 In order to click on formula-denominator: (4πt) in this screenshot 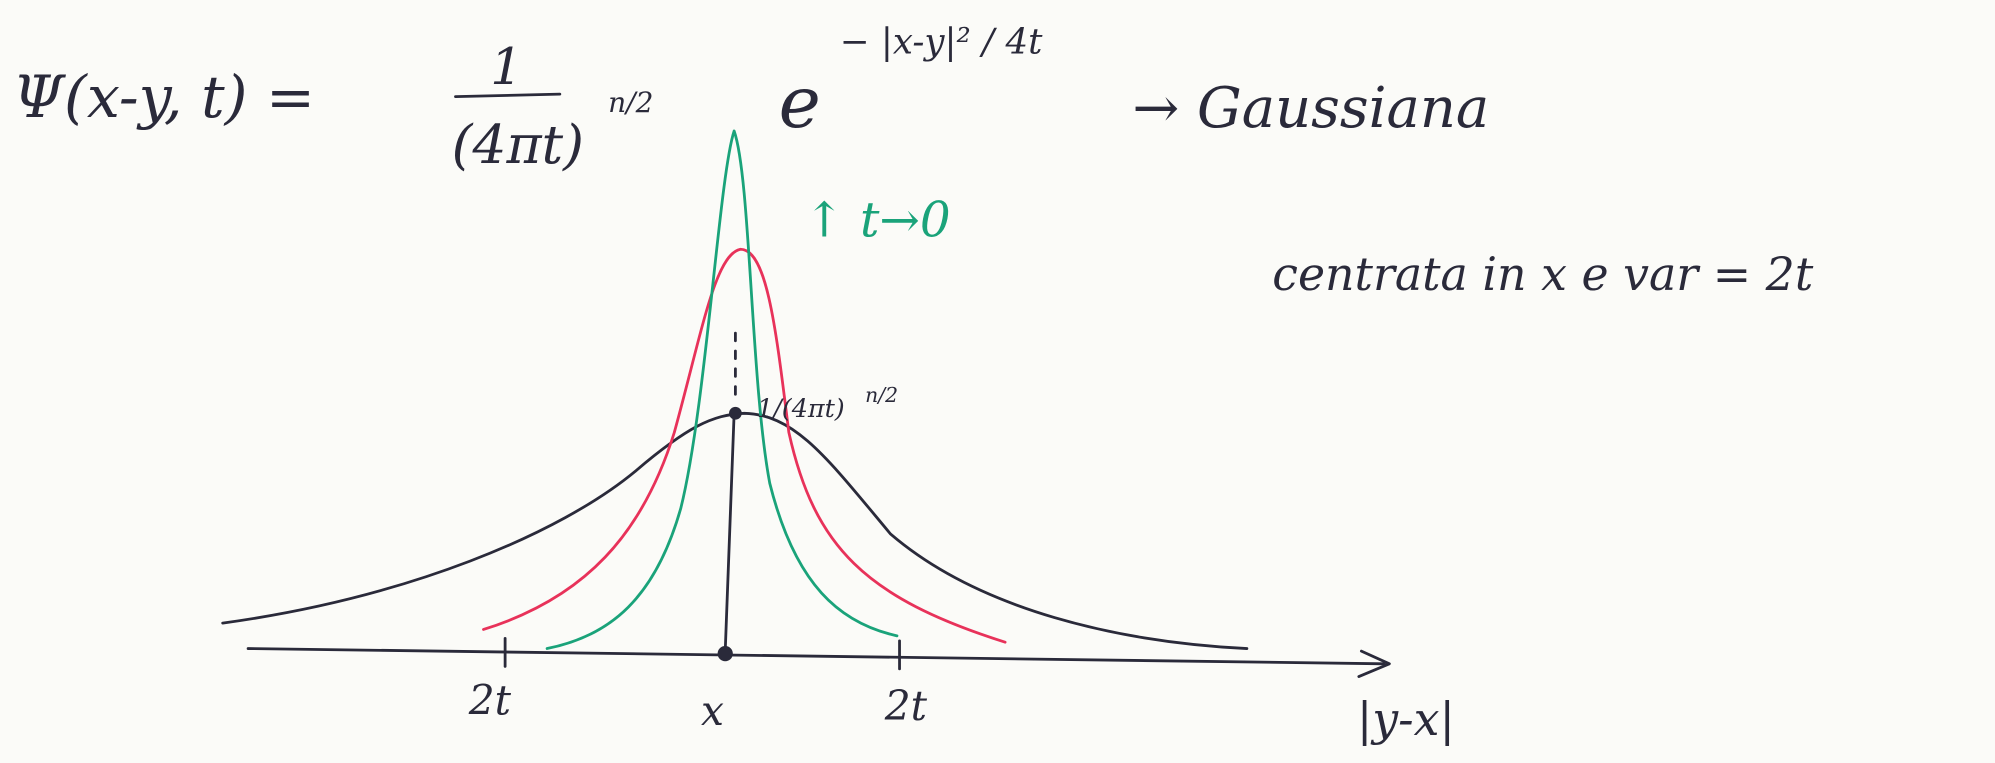, I will do `click(518, 144)`.